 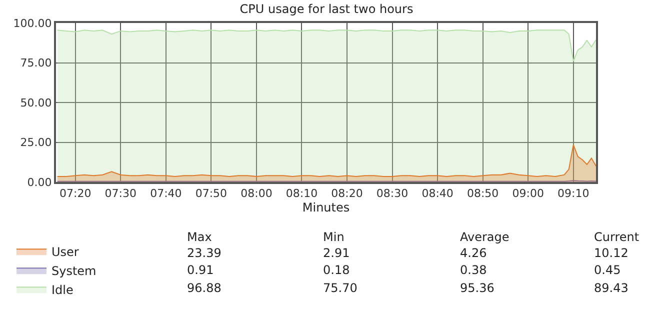 What do you see at coordinates (36, 103) in the screenshot?
I see `y-tick-label: 50.00` at bounding box center [36, 103].